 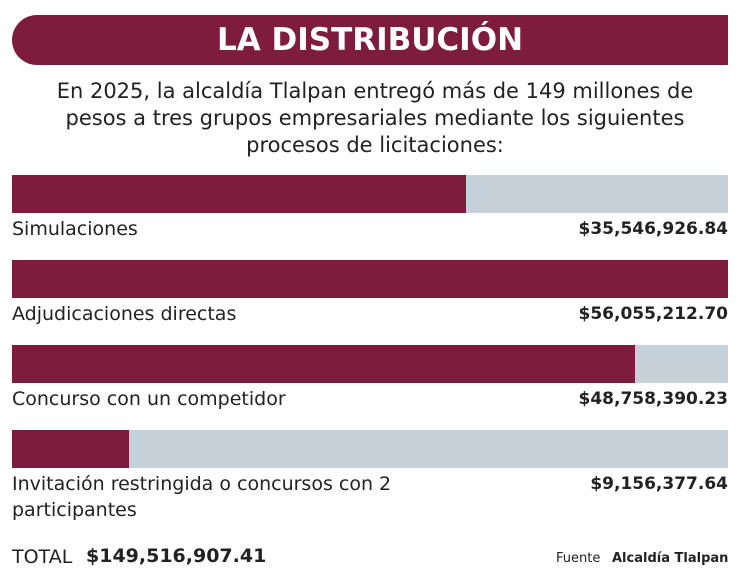 What do you see at coordinates (42, 557) in the screenshot?
I see `total-label: TOTAL` at bounding box center [42, 557].